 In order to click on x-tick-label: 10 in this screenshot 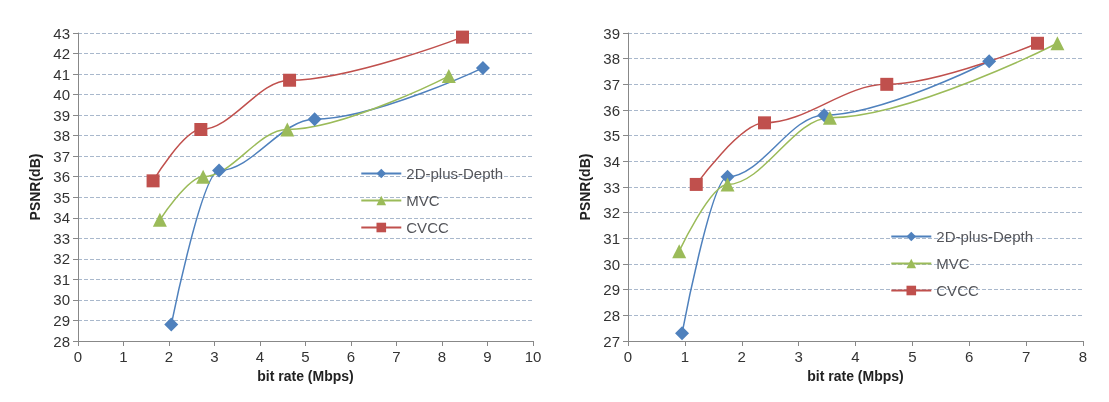, I will do `click(533, 356)`.